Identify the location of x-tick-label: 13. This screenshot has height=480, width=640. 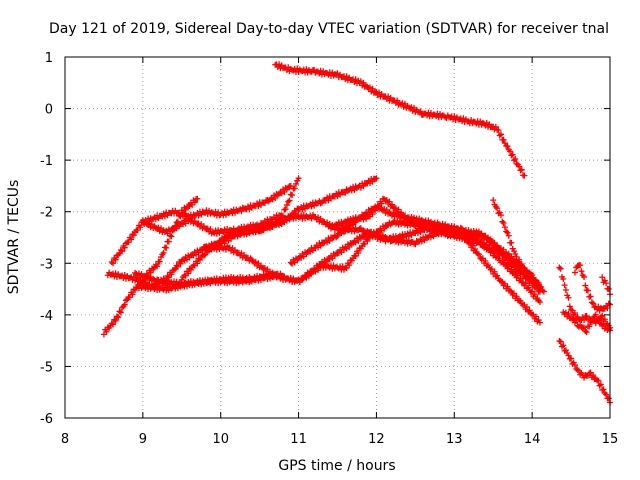
(454, 439).